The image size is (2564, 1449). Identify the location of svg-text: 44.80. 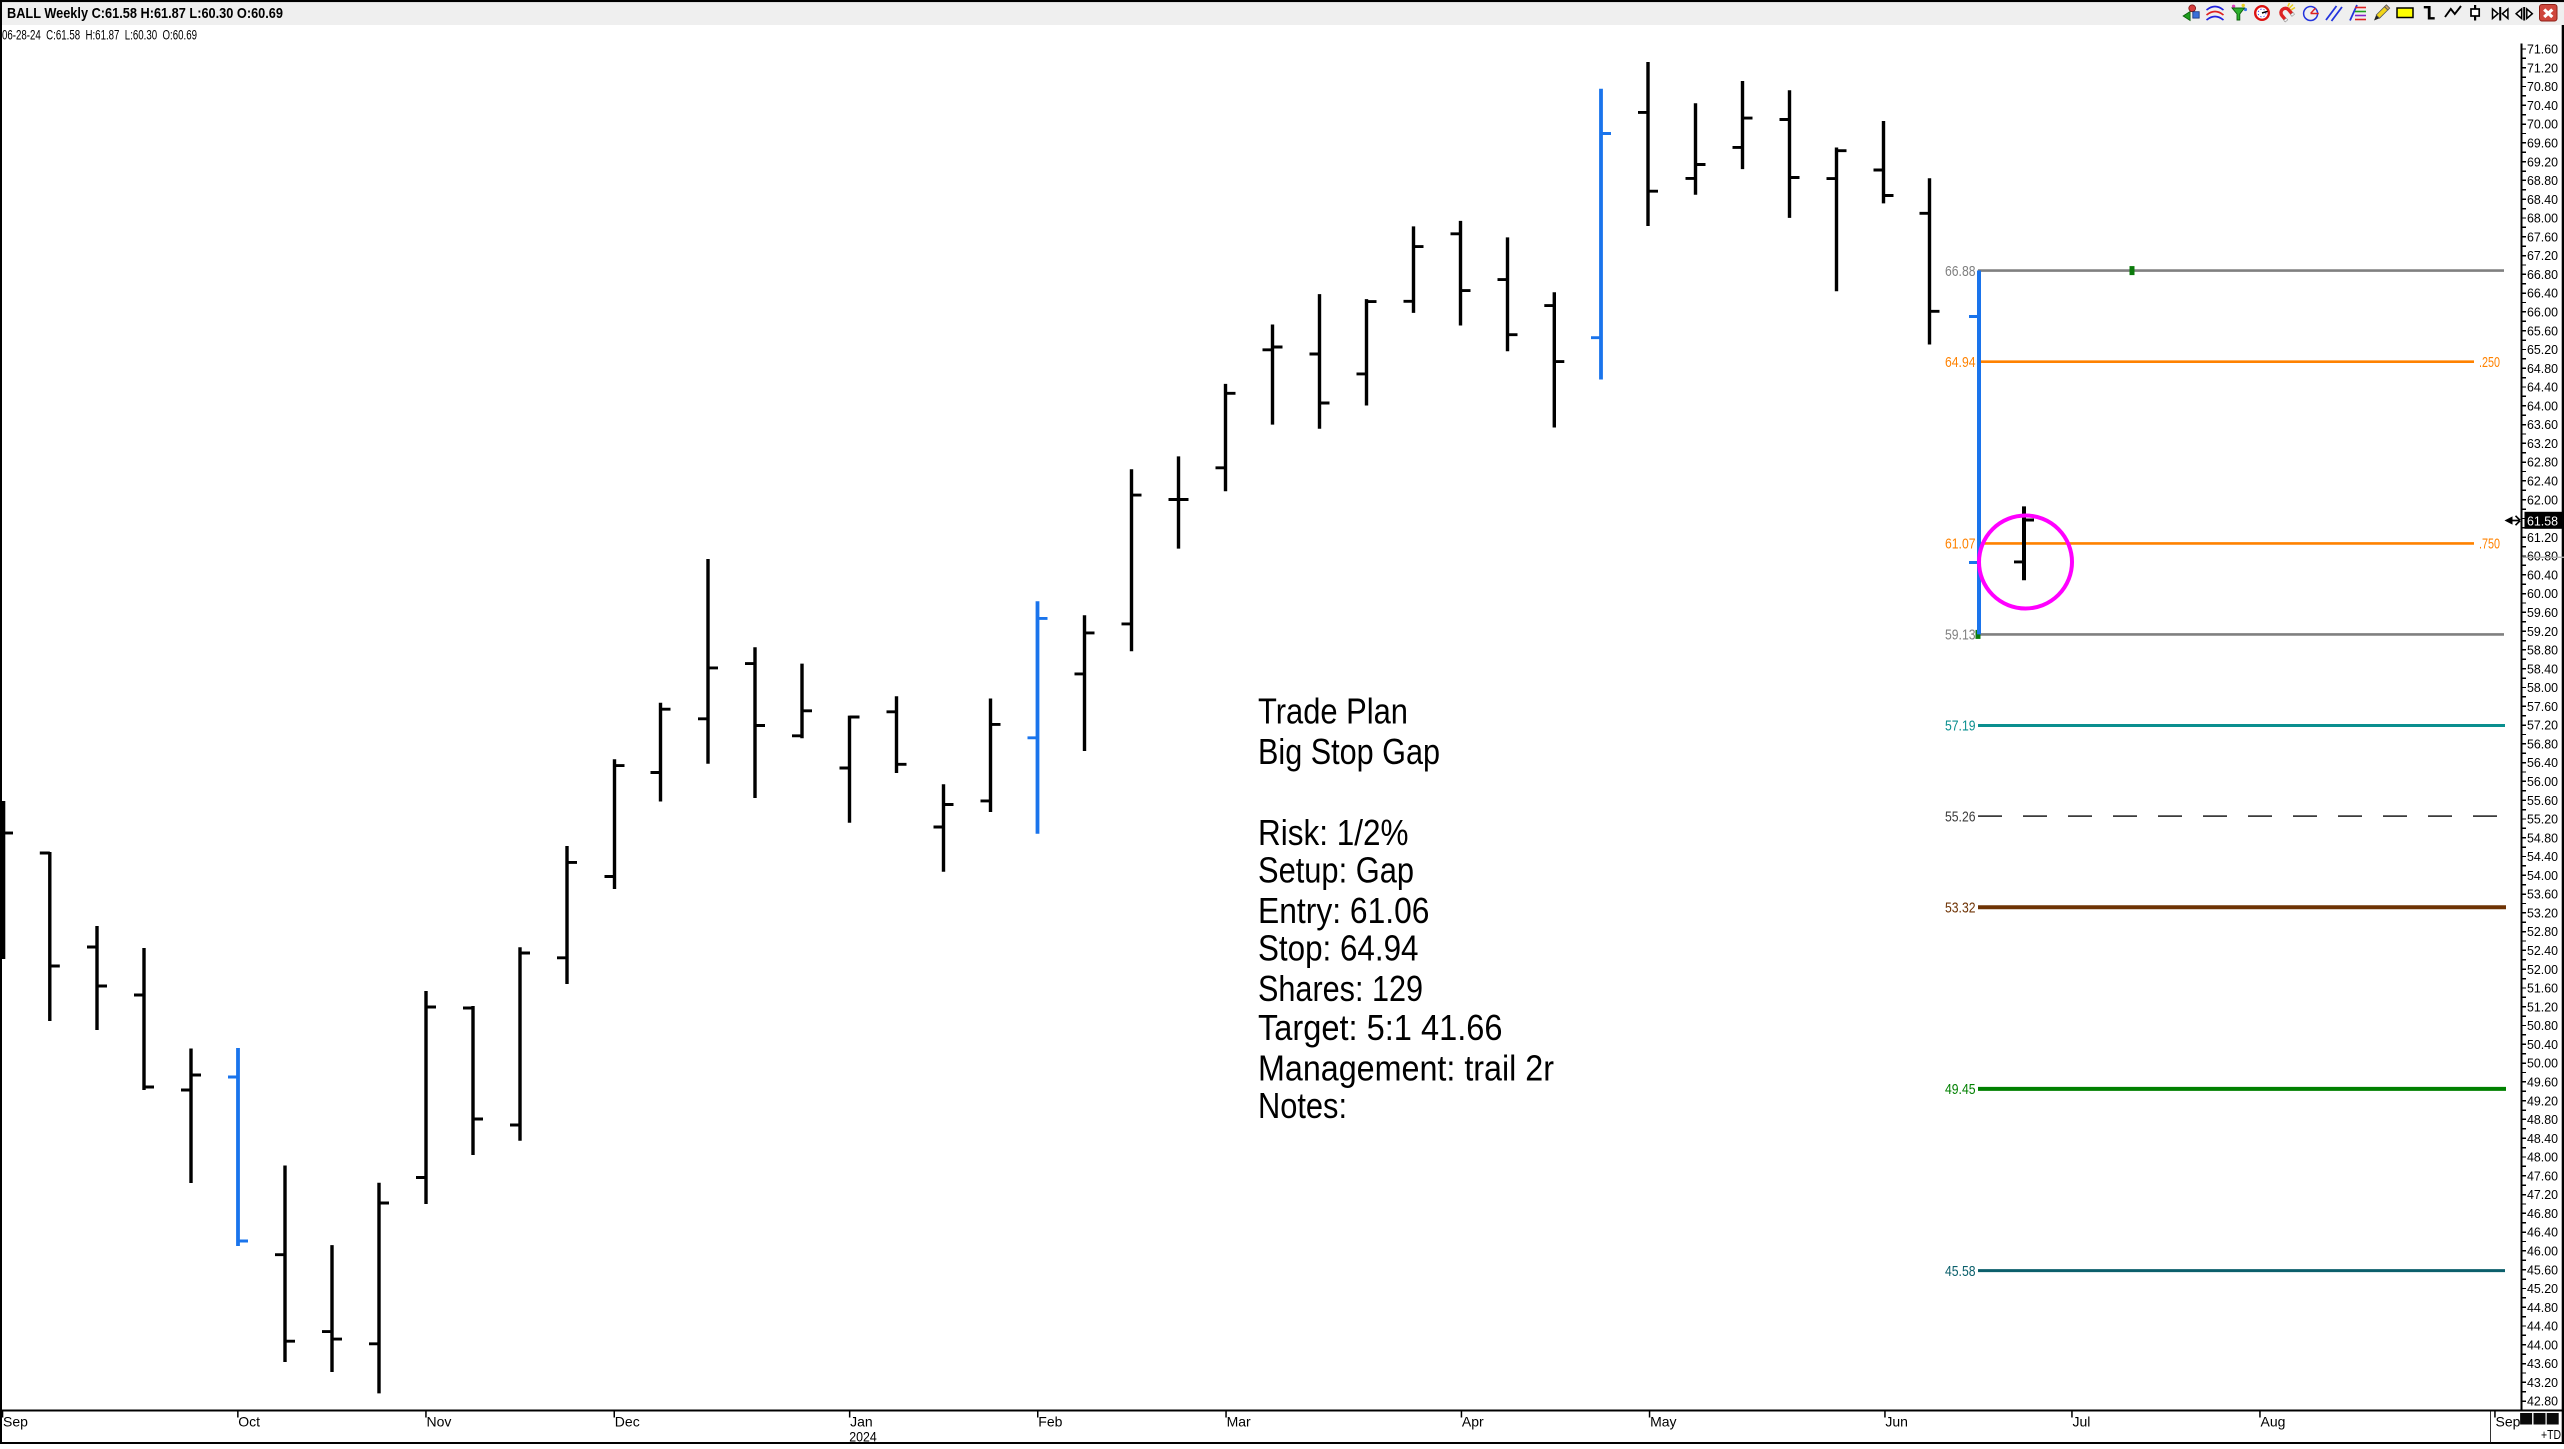
(2542, 1307).